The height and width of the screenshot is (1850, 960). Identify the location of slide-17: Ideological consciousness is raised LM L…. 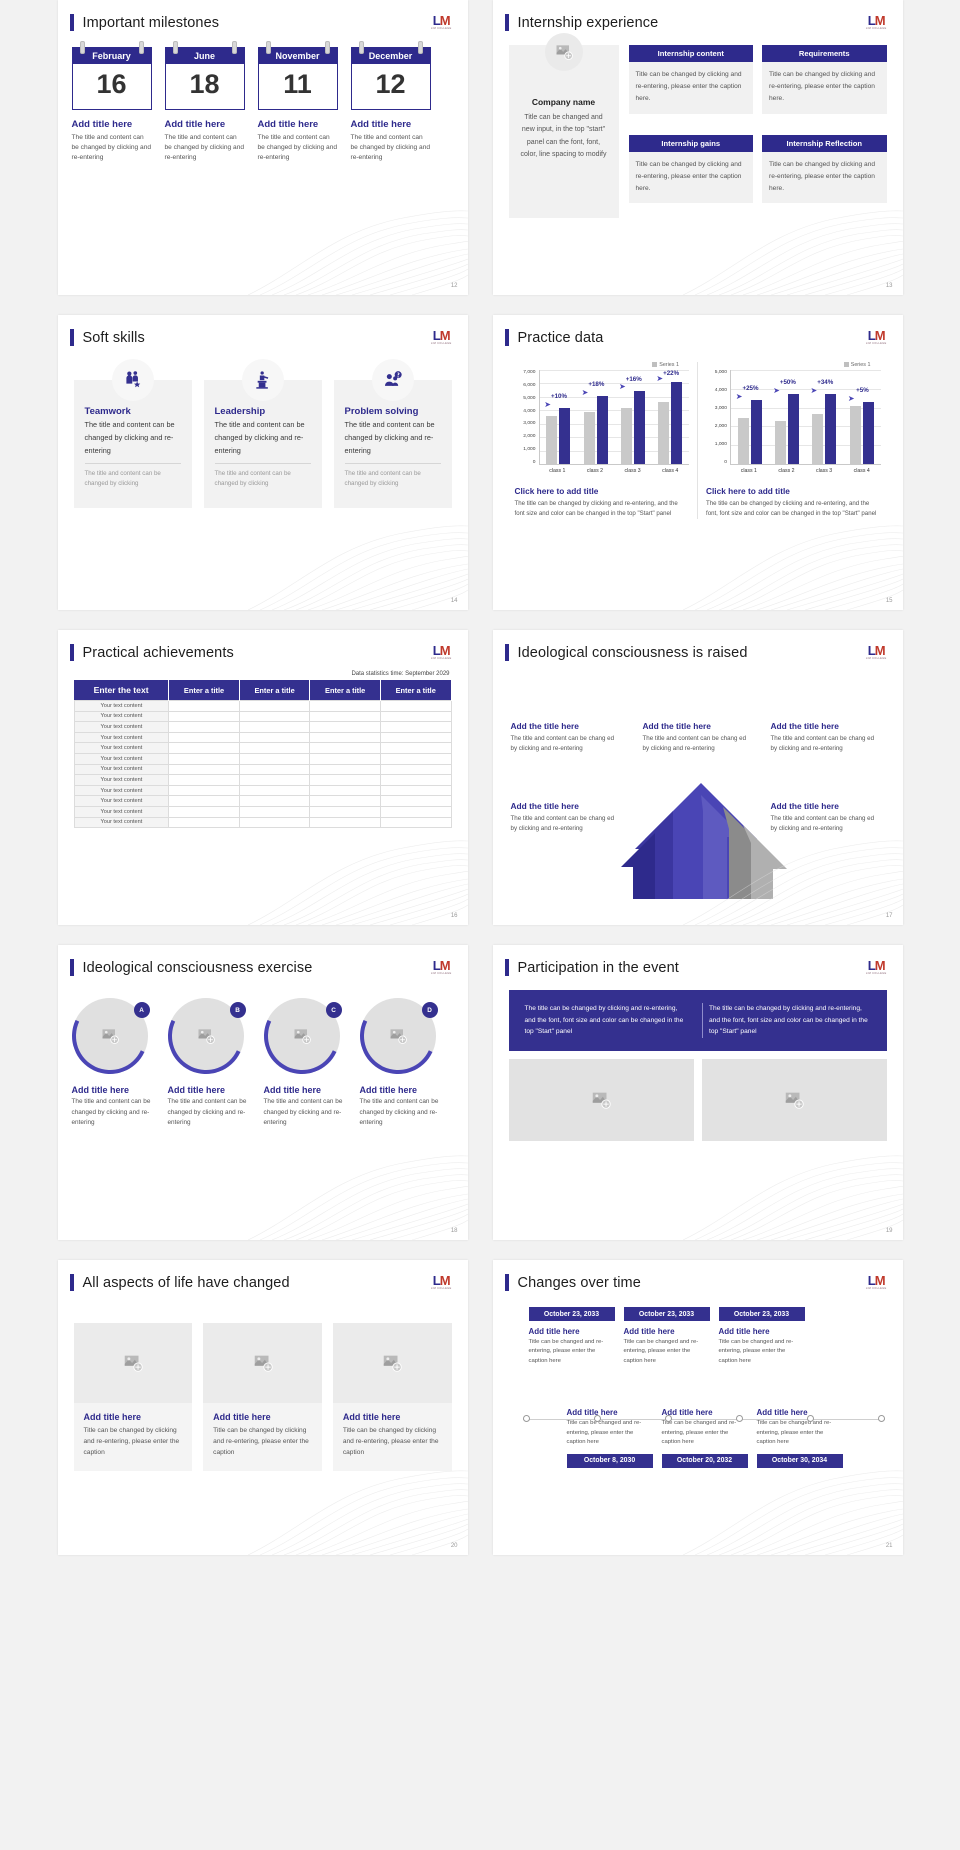
(697, 777).